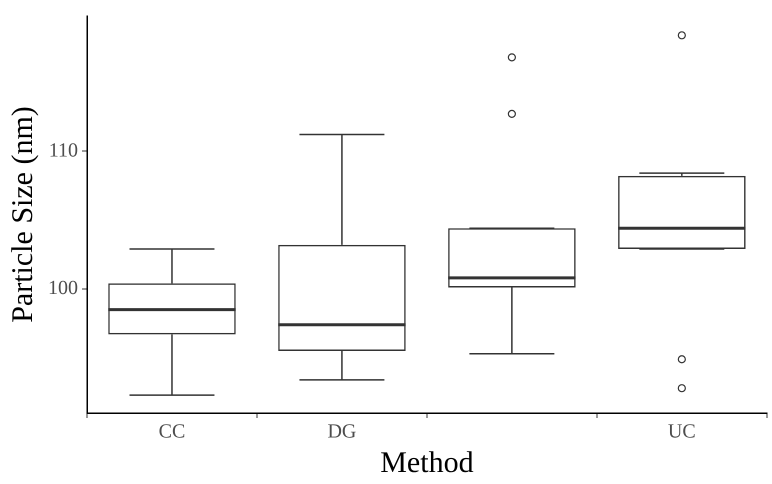  What do you see at coordinates (341, 431) in the screenshot?
I see `x-tick-label: DG` at bounding box center [341, 431].